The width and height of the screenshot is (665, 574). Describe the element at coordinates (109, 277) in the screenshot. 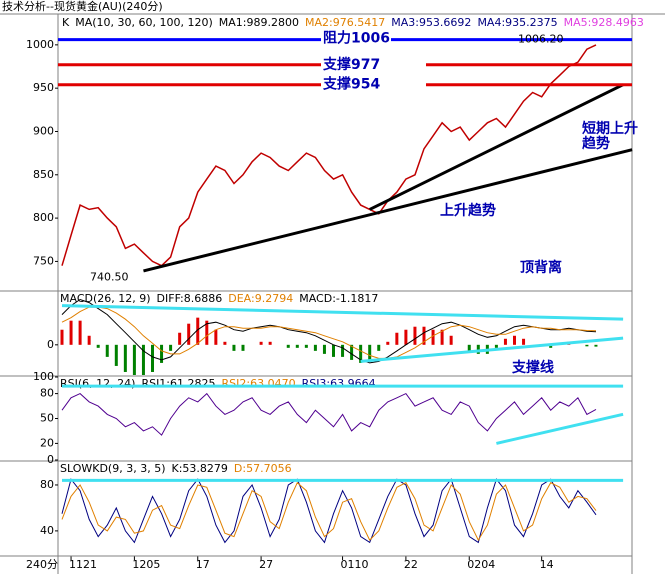

I see `low-label: 740.50` at that location.